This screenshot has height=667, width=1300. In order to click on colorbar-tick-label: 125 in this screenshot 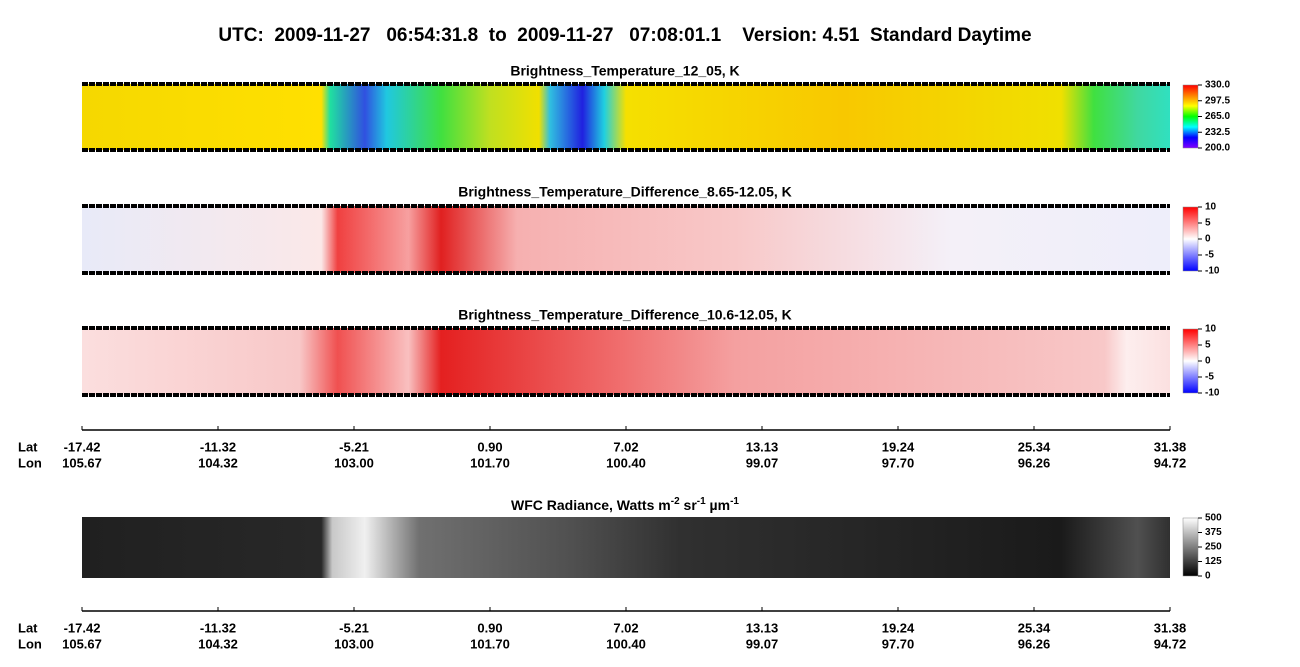, I will do `click(1213, 561)`.